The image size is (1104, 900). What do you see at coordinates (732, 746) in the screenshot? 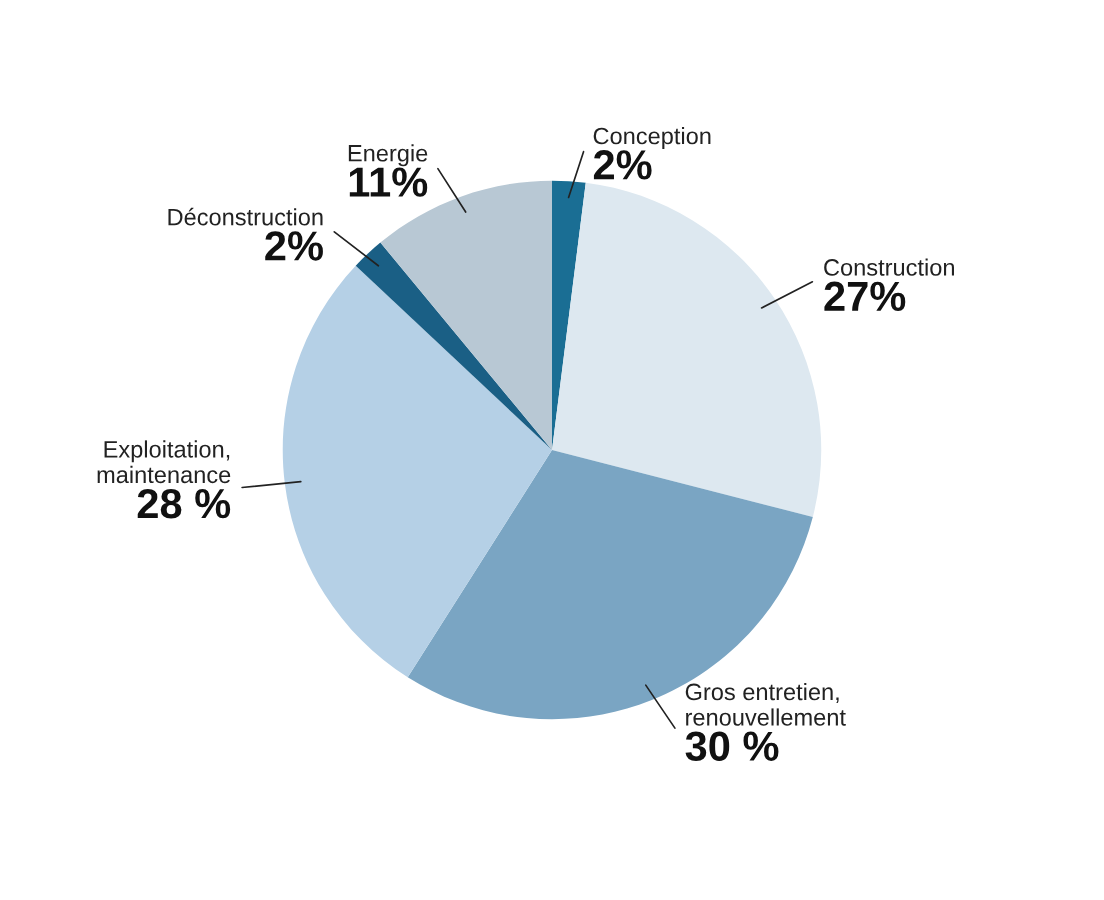
I see `data-label: 30 %` at bounding box center [732, 746].